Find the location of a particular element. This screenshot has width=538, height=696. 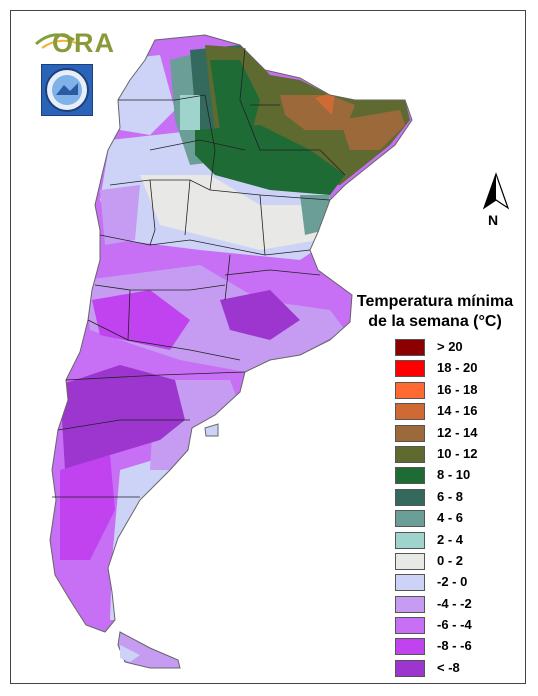

legend-label: 0 - 2 is located at coordinates (450, 560).